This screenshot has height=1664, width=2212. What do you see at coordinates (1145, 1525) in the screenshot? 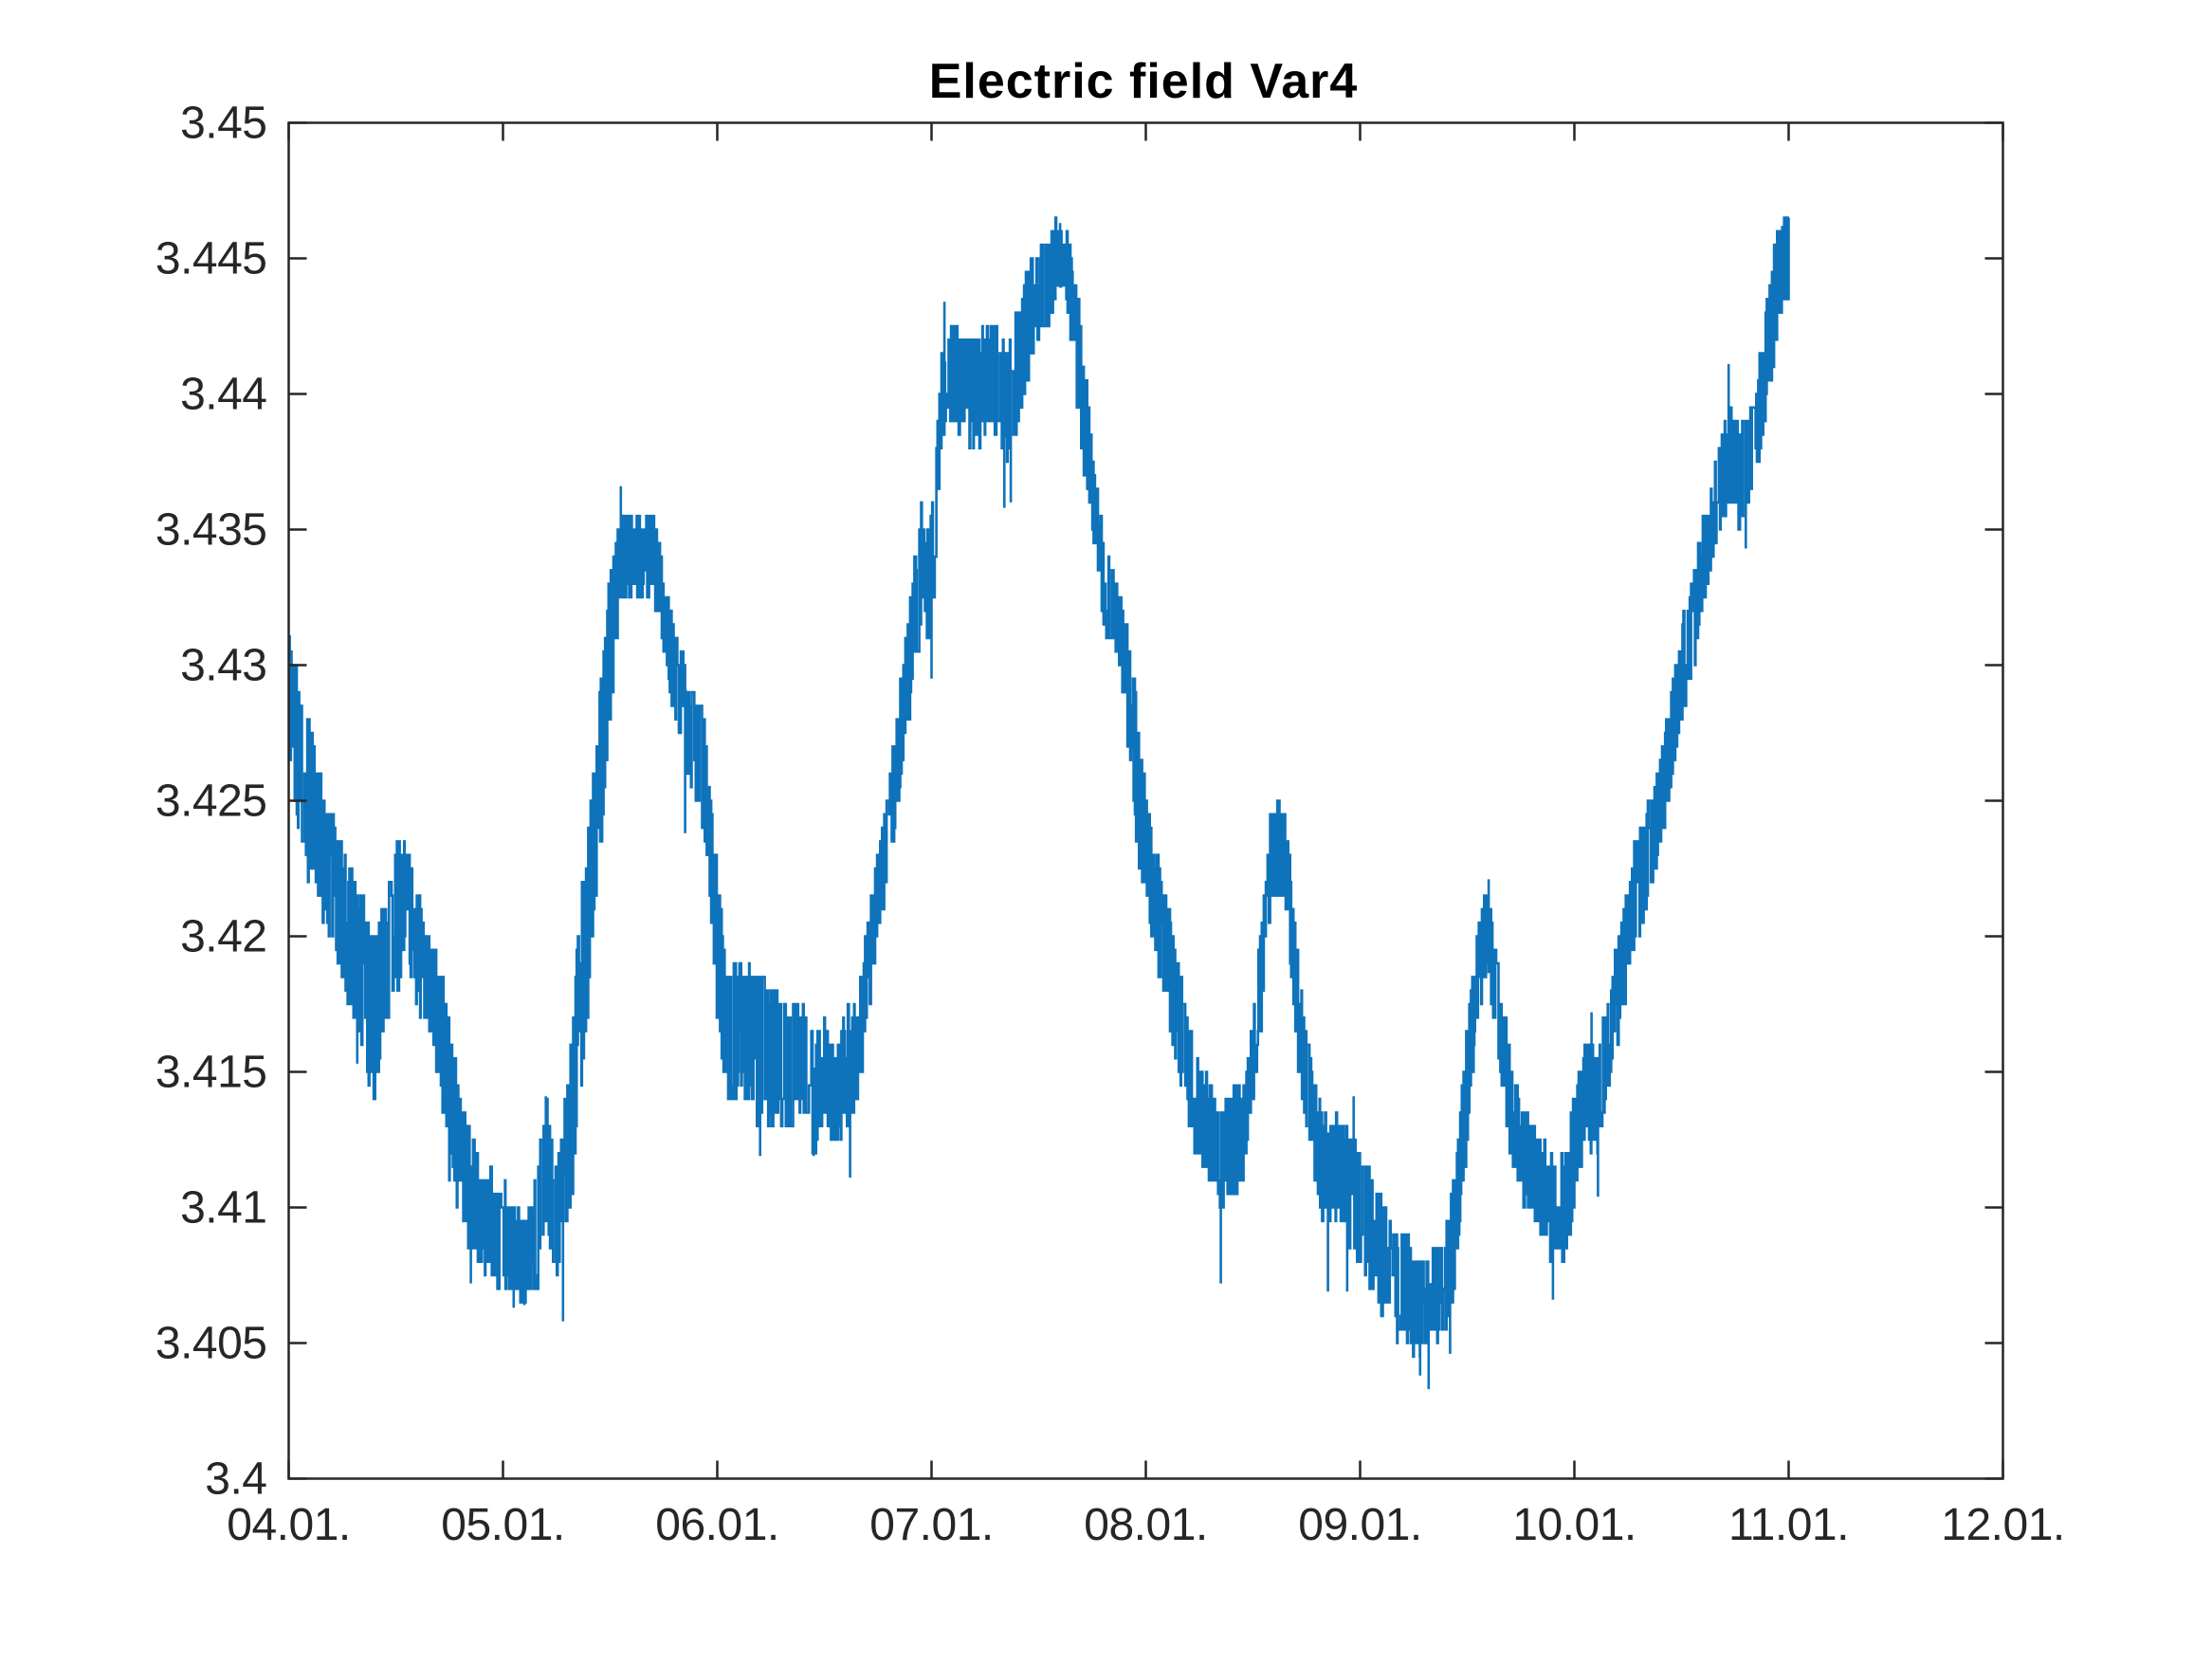
I see `svg-text: 08.01.` at bounding box center [1145, 1525].